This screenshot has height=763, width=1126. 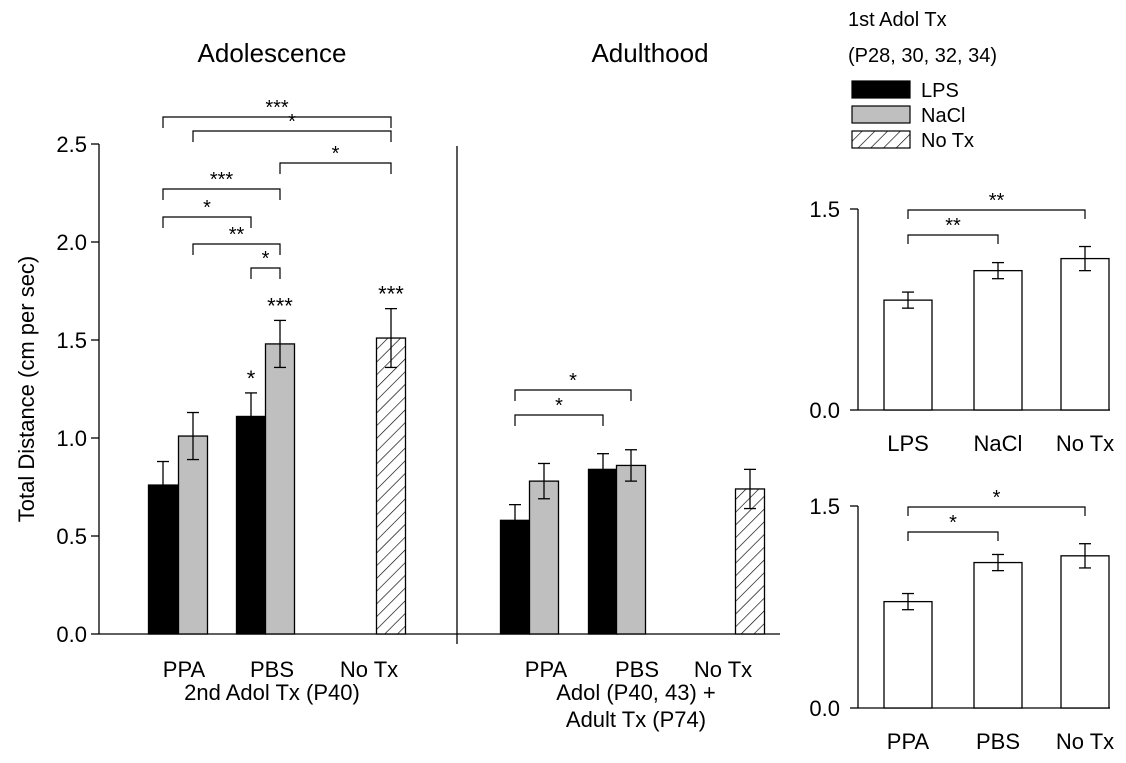 What do you see at coordinates (26, 389) in the screenshot?
I see `y-axis-label: Total Distance (cm per sec)` at bounding box center [26, 389].